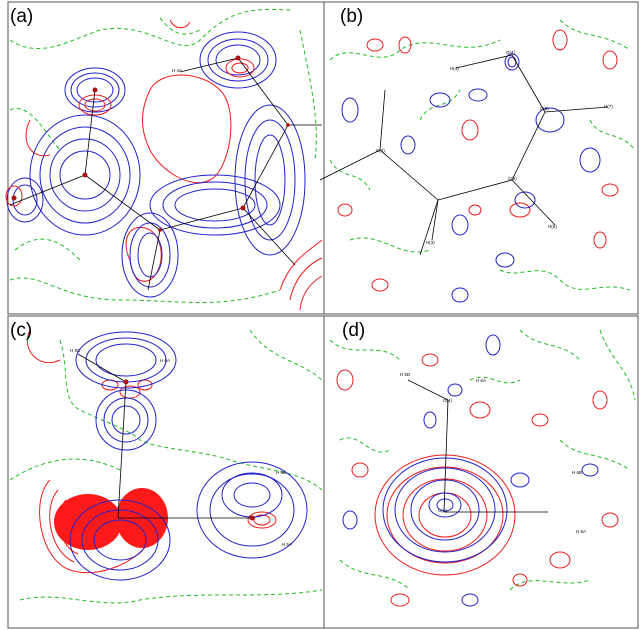 This screenshot has width=640, height=630. I want to click on atom-label-b-6: C(3), so click(380, 150).